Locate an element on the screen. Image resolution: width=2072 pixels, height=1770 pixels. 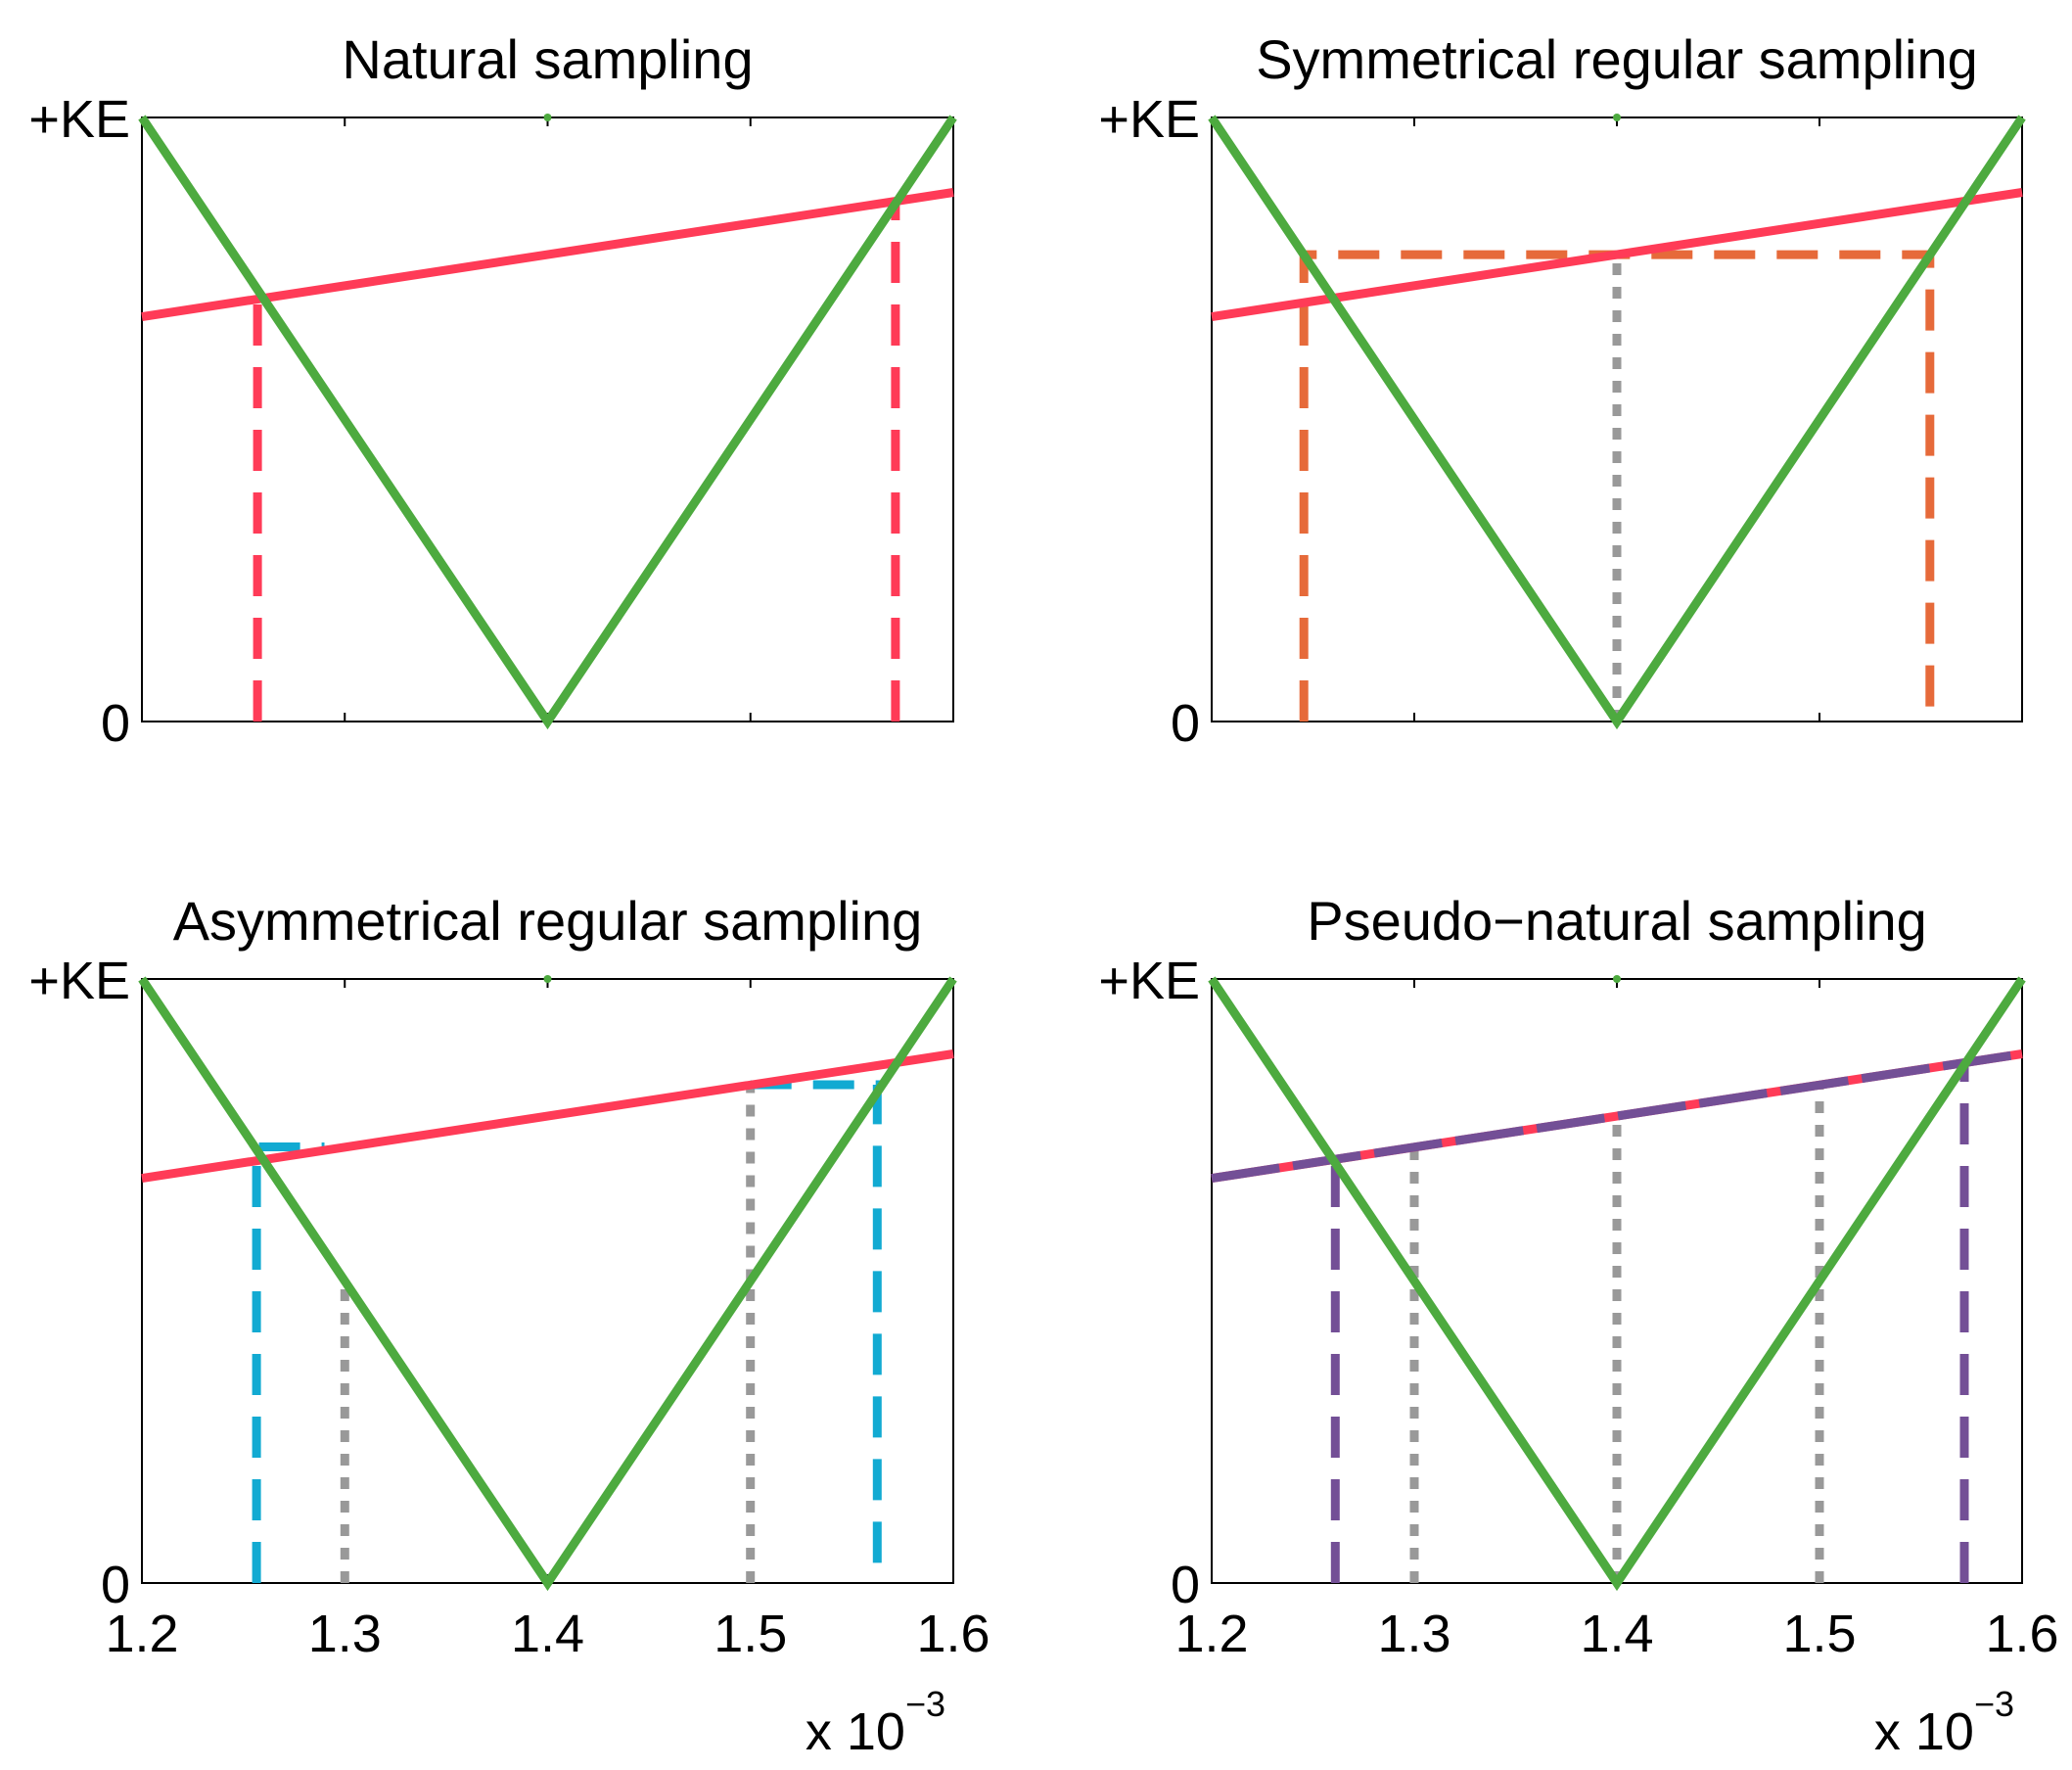
pseudo-reference-line is located at coordinates (1617, 1116).